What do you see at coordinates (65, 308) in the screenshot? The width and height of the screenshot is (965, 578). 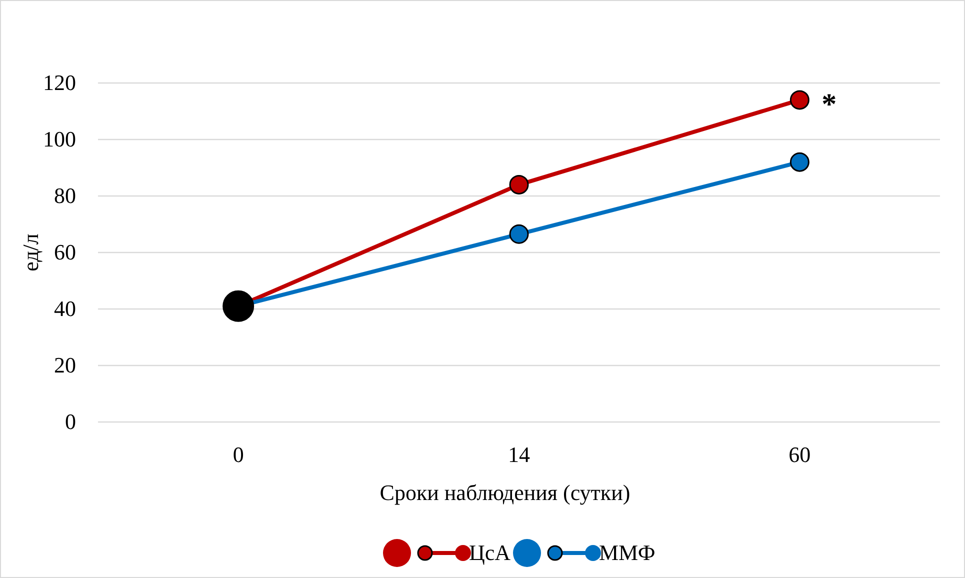 I see `y-tick-label: 40` at bounding box center [65, 308].